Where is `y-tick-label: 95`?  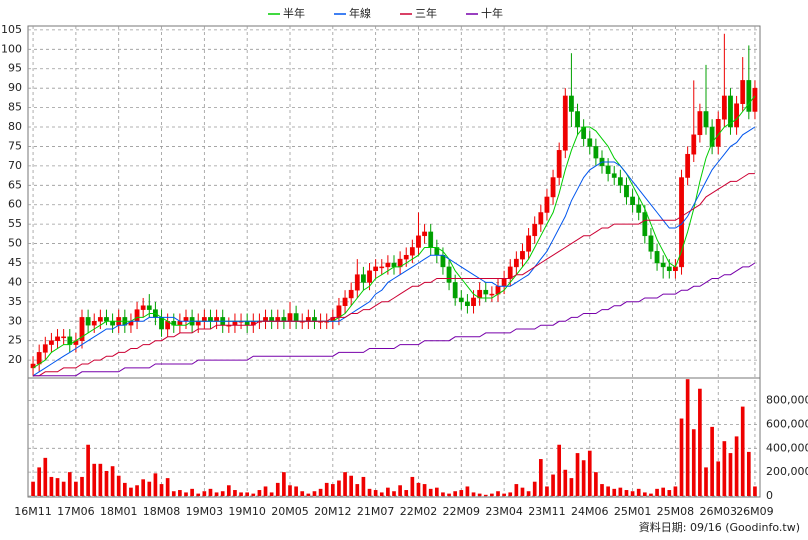 y-tick-label: 95 is located at coordinates (15, 68).